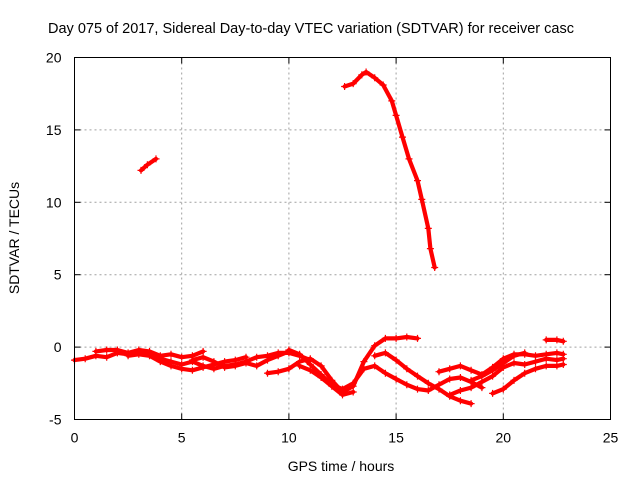 The height and width of the screenshot is (480, 640). I want to click on series-trace-n, so click(148, 164).